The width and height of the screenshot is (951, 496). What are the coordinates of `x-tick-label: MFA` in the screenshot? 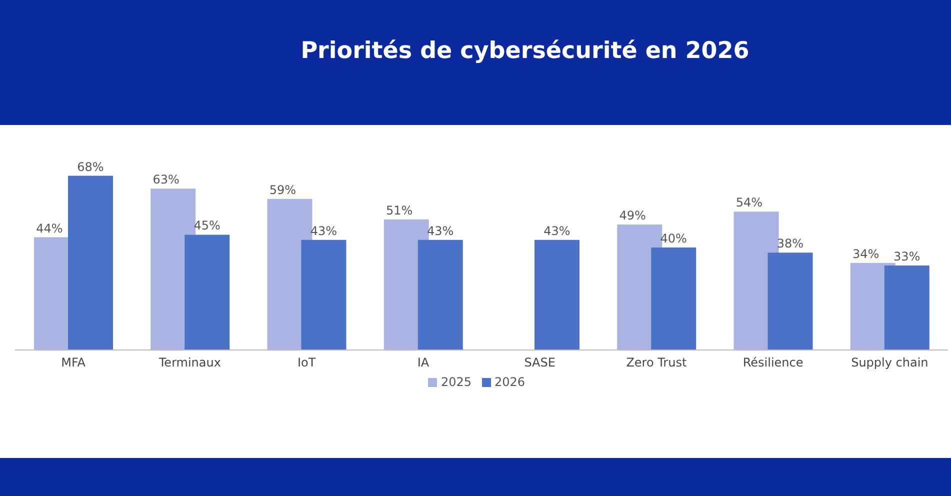 It's located at (73, 363).